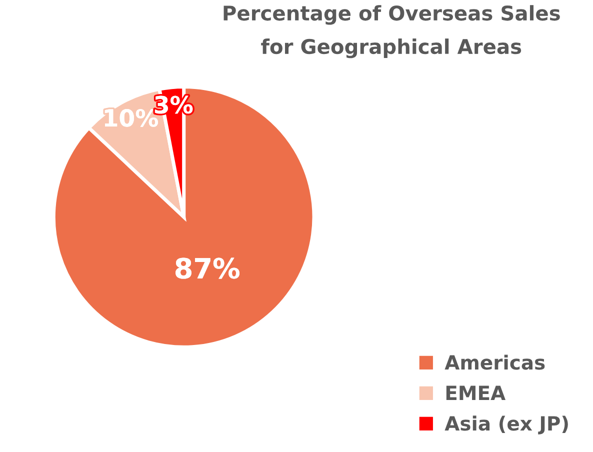 This screenshot has height=452, width=593. What do you see at coordinates (494, 362) in the screenshot?
I see `legend-label: Americas` at bounding box center [494, 362].